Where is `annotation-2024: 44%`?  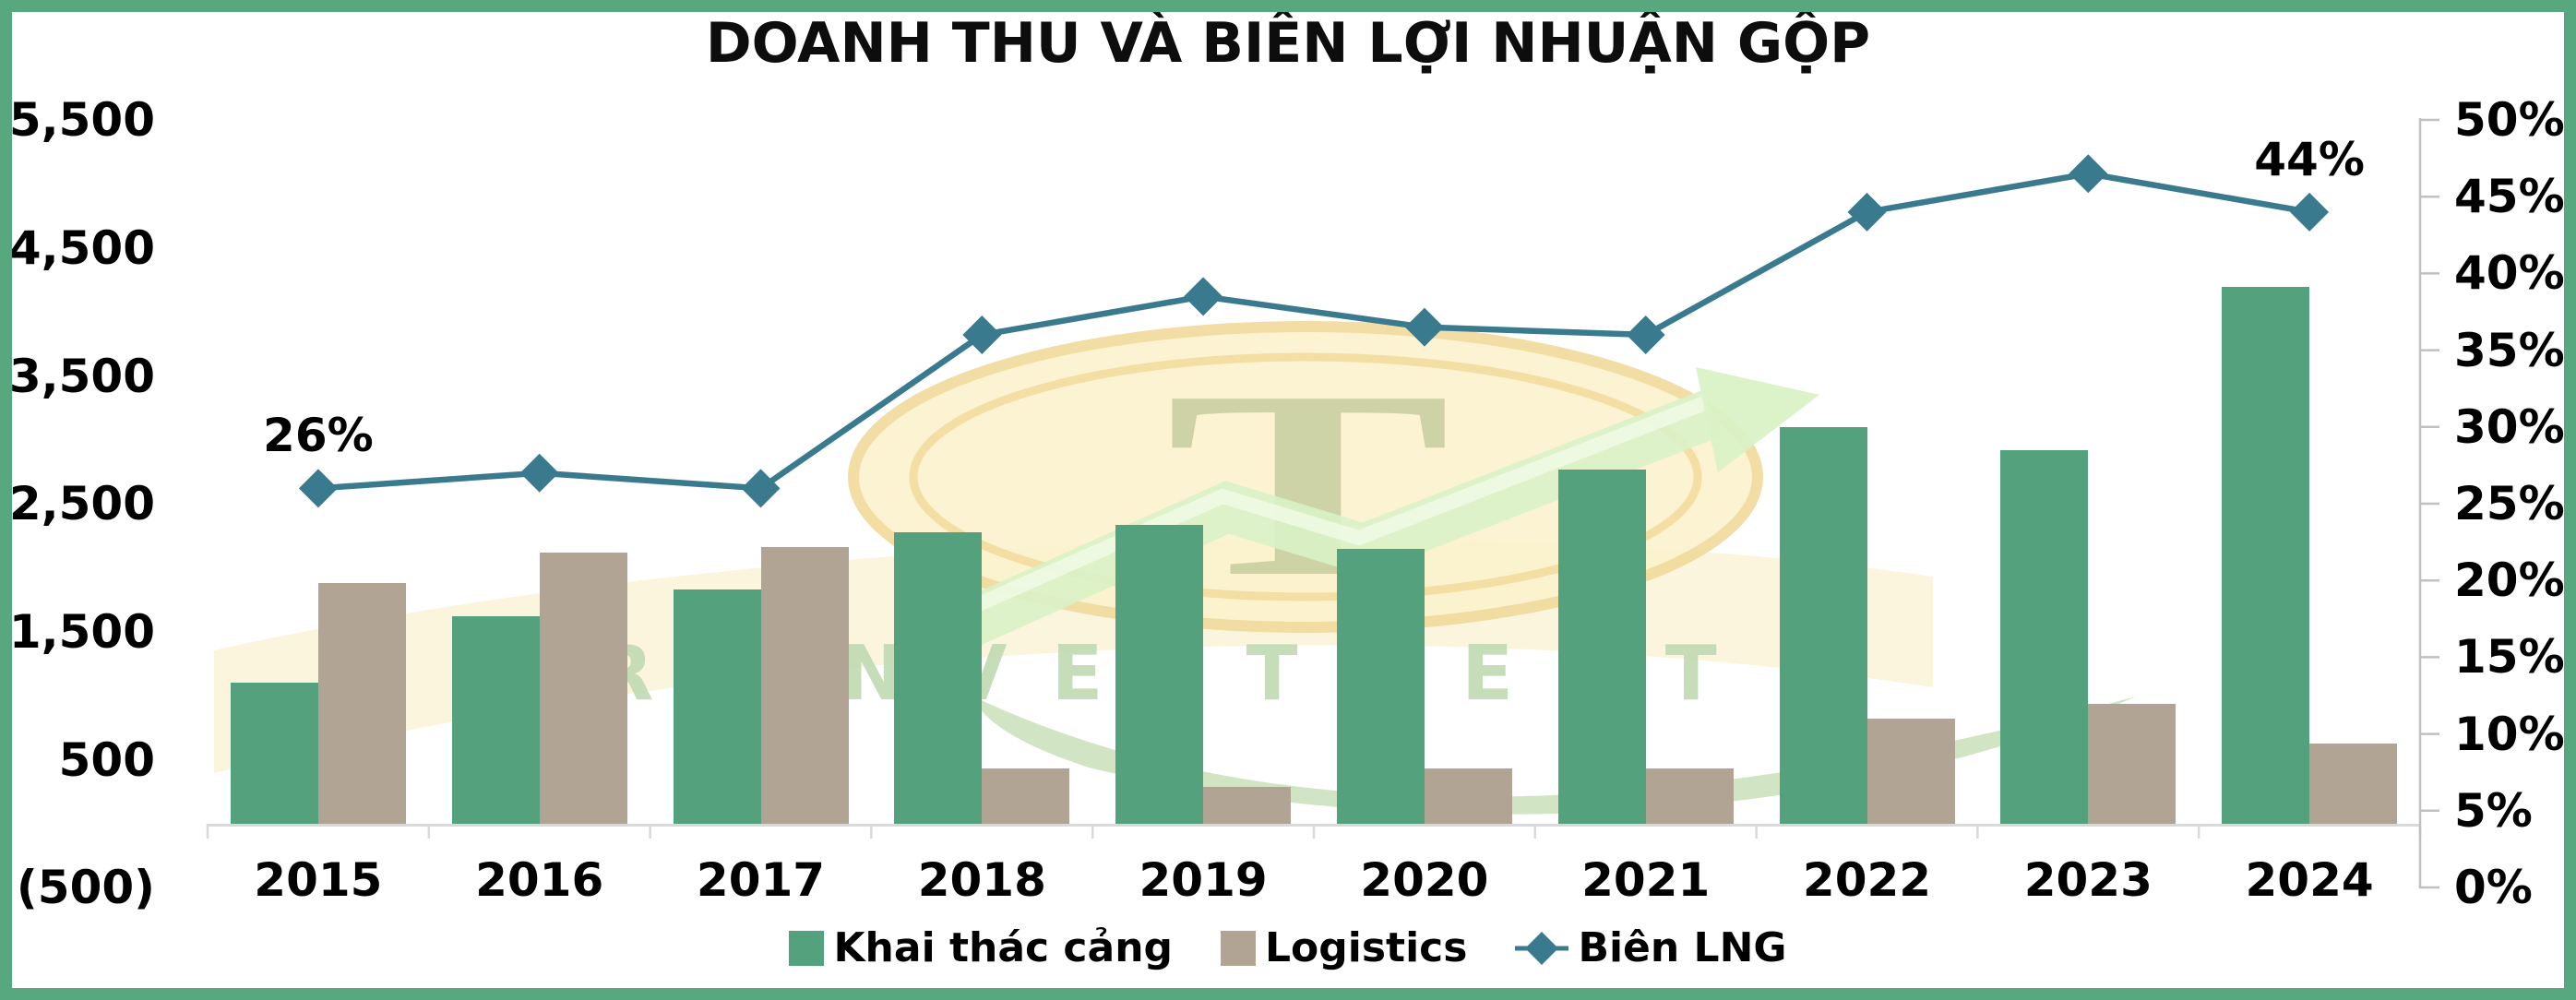
annotation-2024: 44% is located at coordinates (2309, 159).